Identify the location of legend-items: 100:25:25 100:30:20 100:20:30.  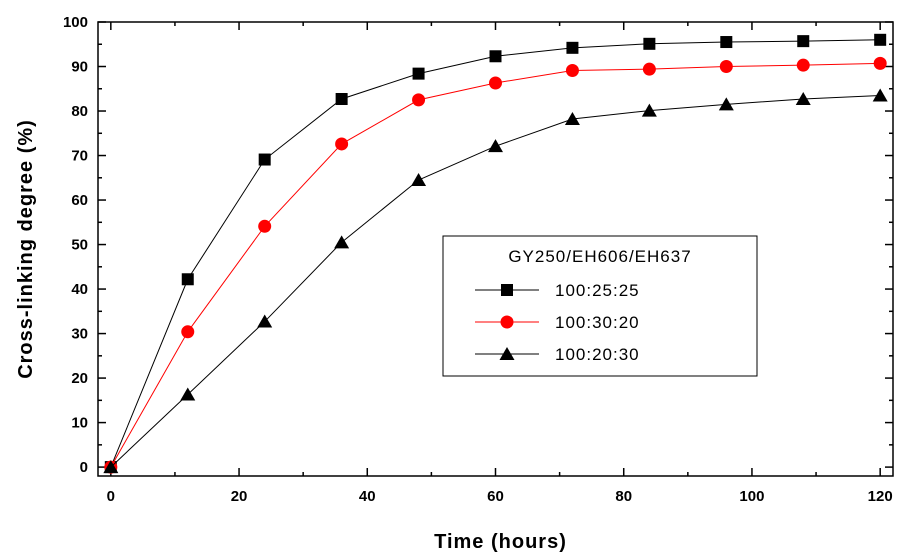
(557, 322).